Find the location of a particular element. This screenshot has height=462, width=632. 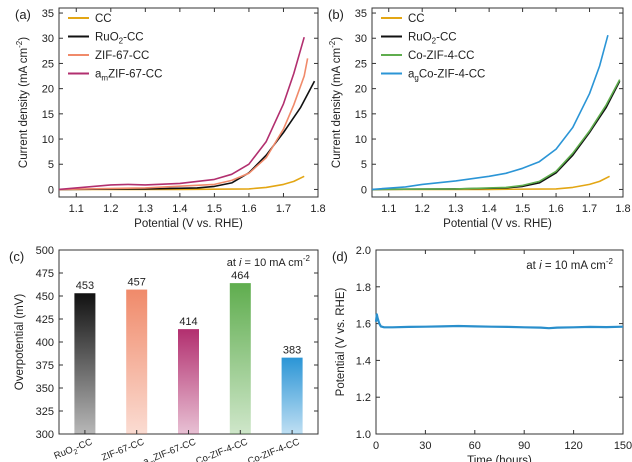

series-line-stability is located at coordinates (499, 321).